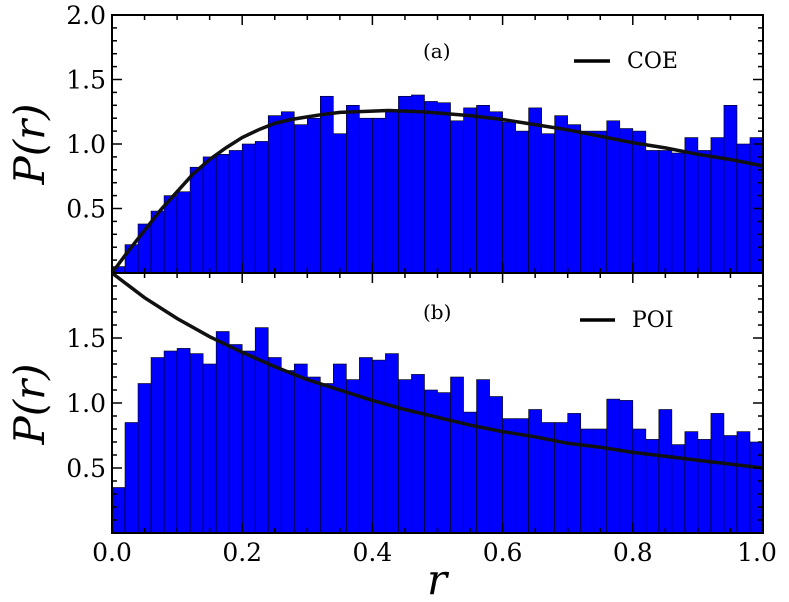  Describe the element at coordinates (86, 15) in the screenshot. I see `y-tick-label: 2.0` at that location.